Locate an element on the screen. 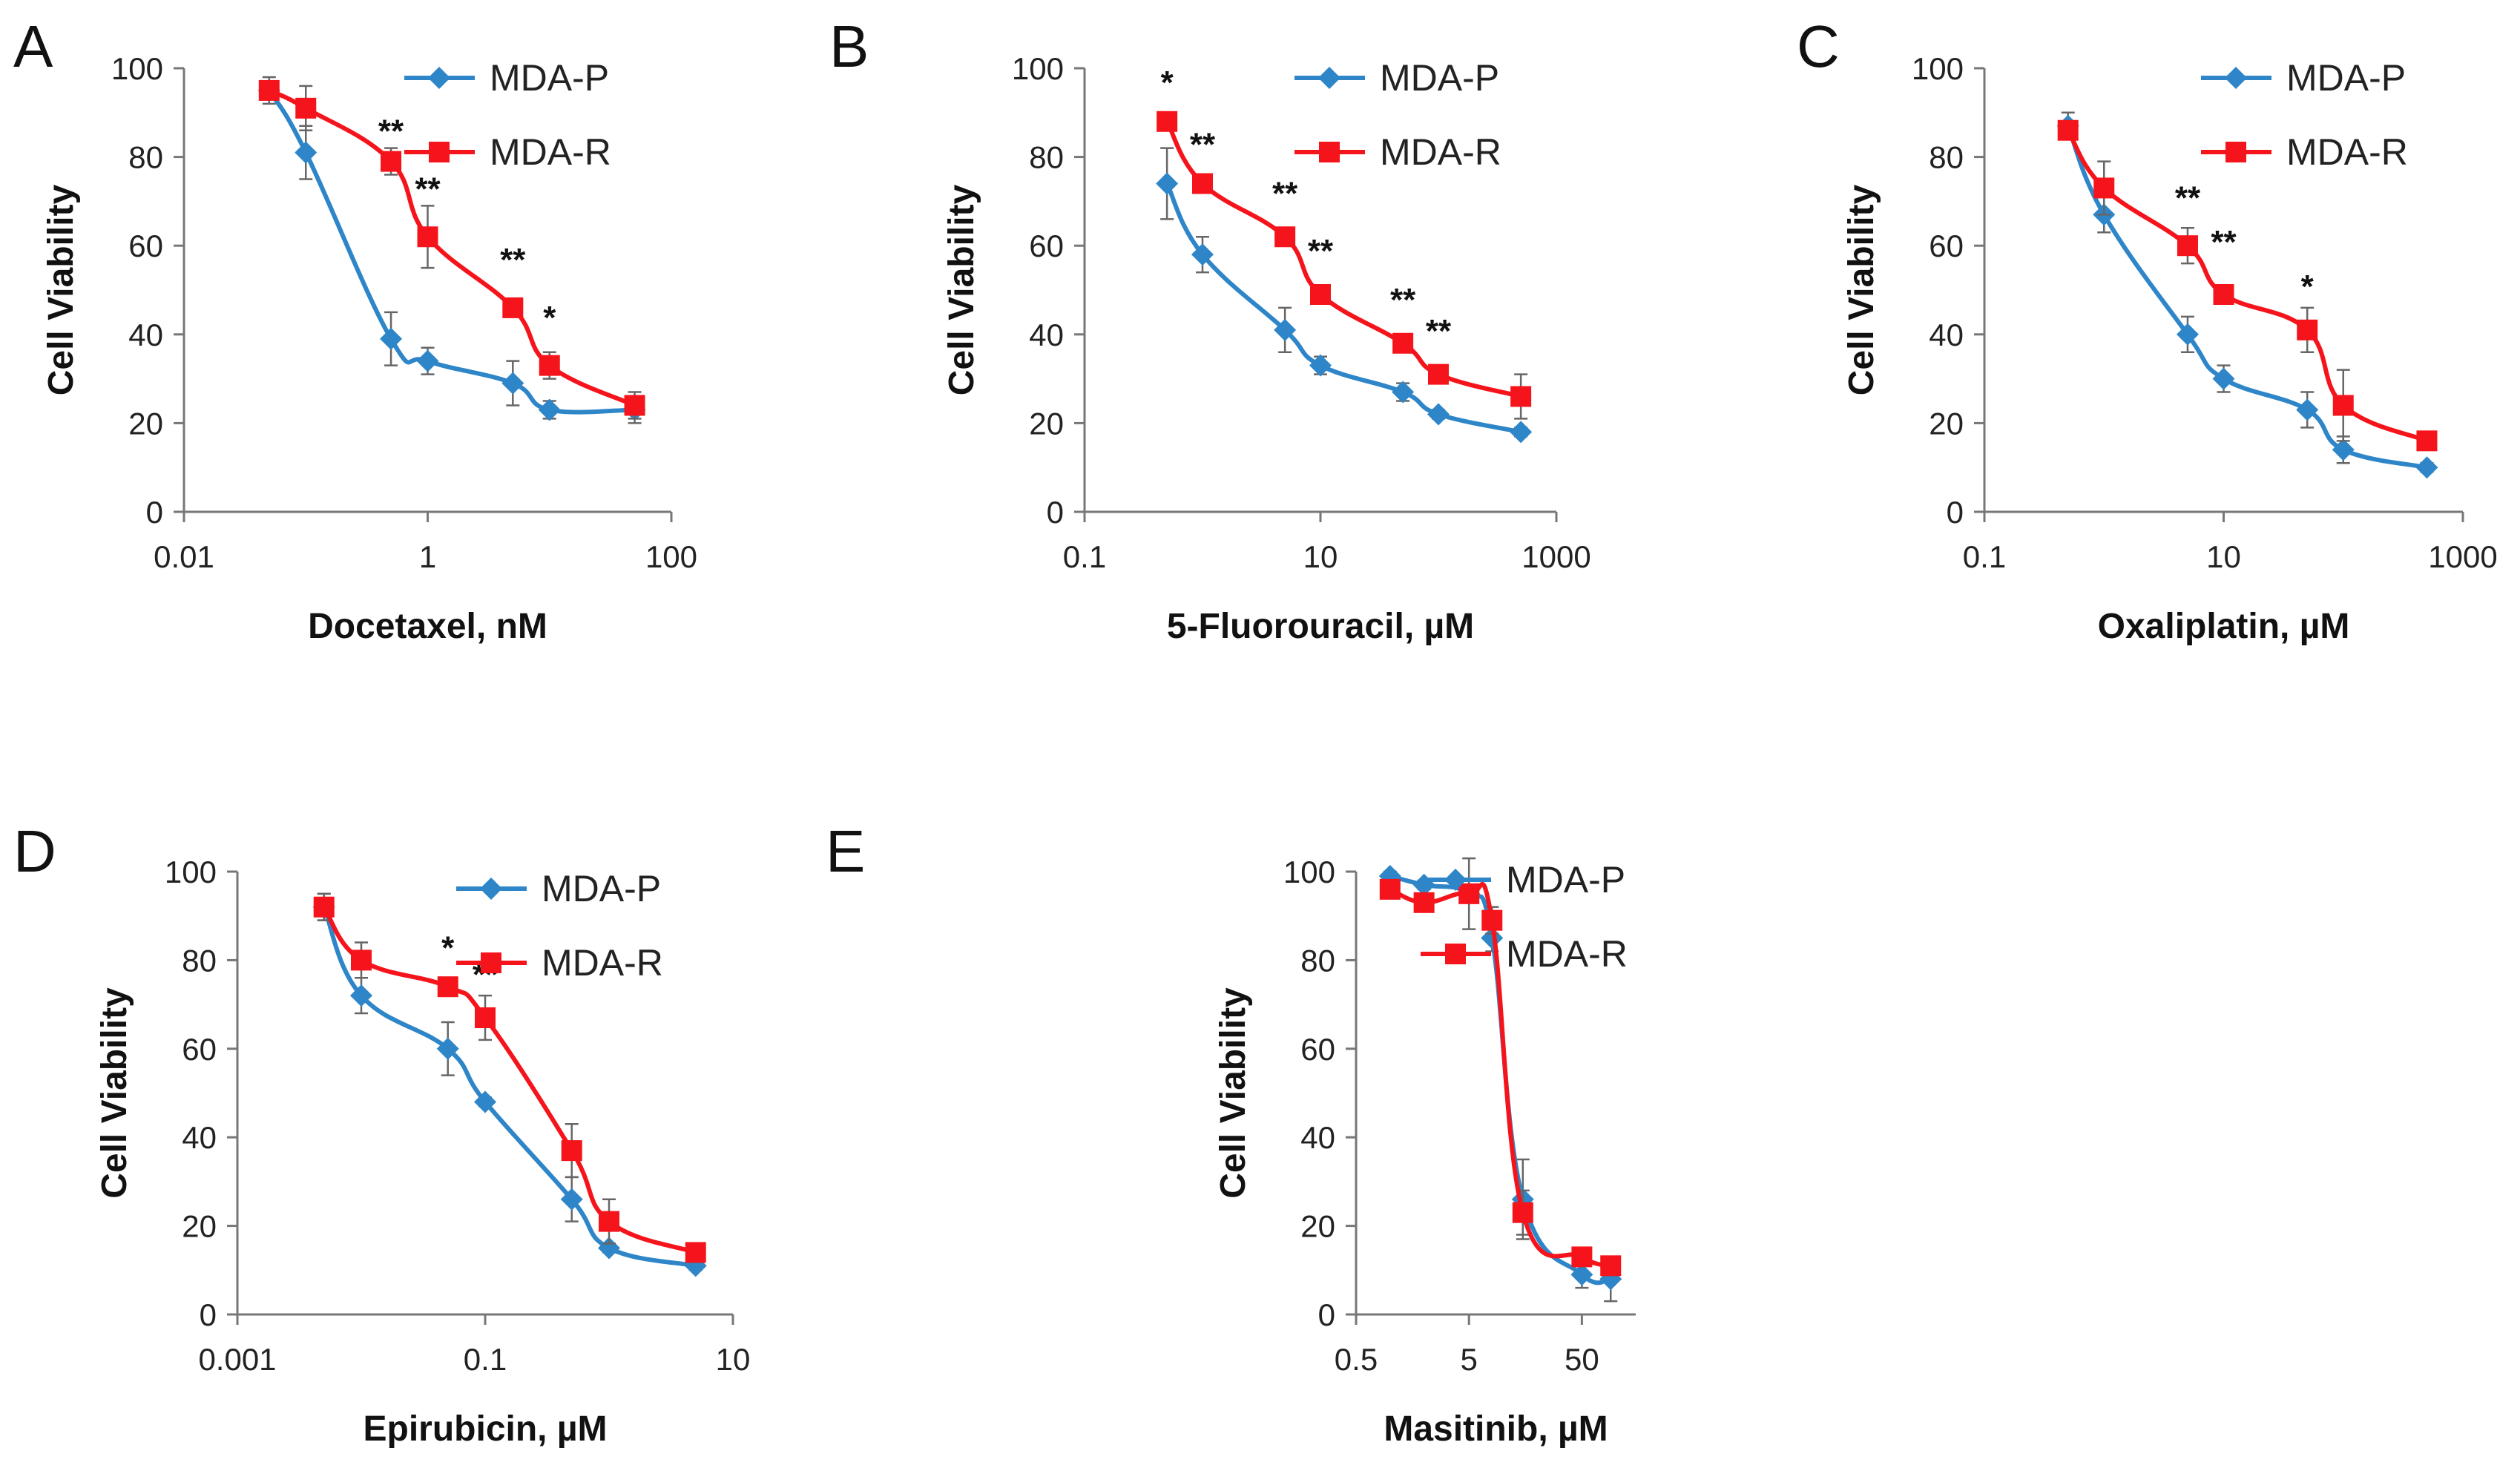 The image size is (2520, 1468). x-axis-title: Oxaliplatin, µM is located at coordinates (2224, 626).